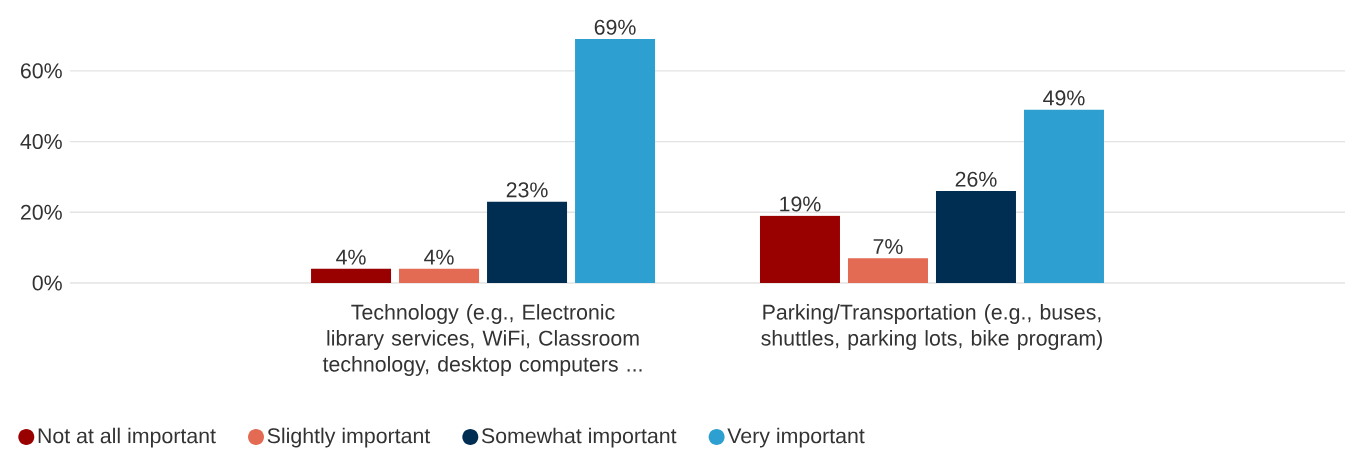  I want to click on data-label: 19%, so click(800, 204).